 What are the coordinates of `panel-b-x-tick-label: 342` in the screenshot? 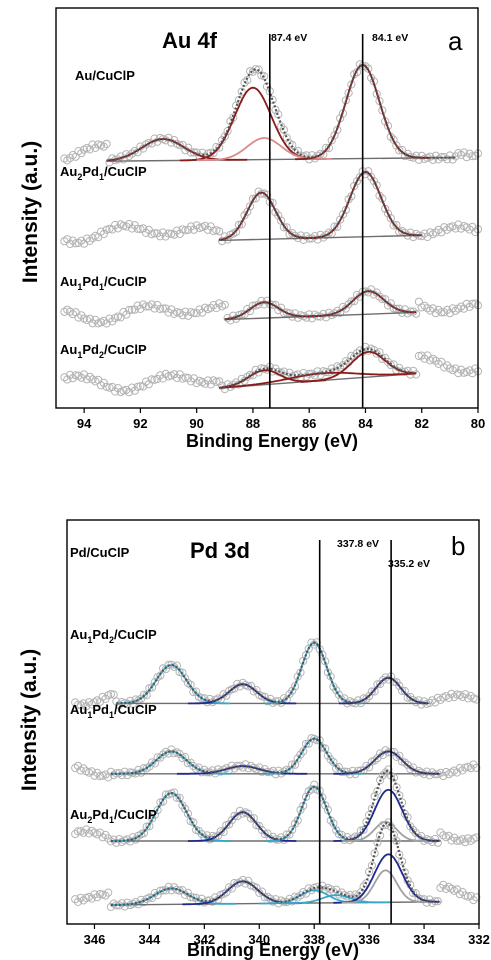 It's located at (204, 939).